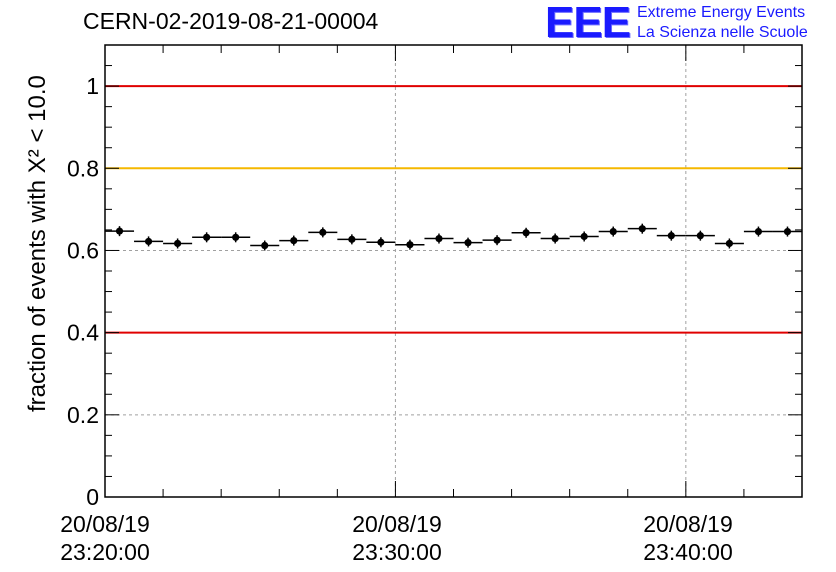 The width and height of the screenshot is (836, 572). What do you see at coordinates (588, 23) in the screenshot?
I see `eee-logo: EEE` at bounding box center [588, 23].